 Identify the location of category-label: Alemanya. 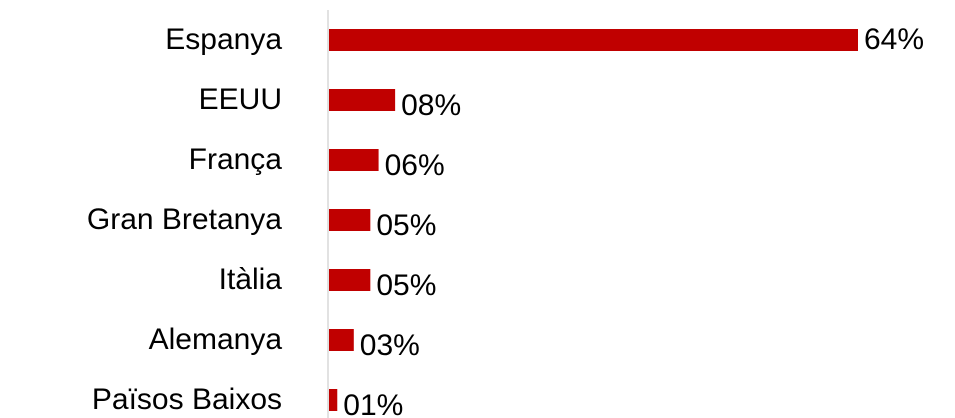
(216, 339).